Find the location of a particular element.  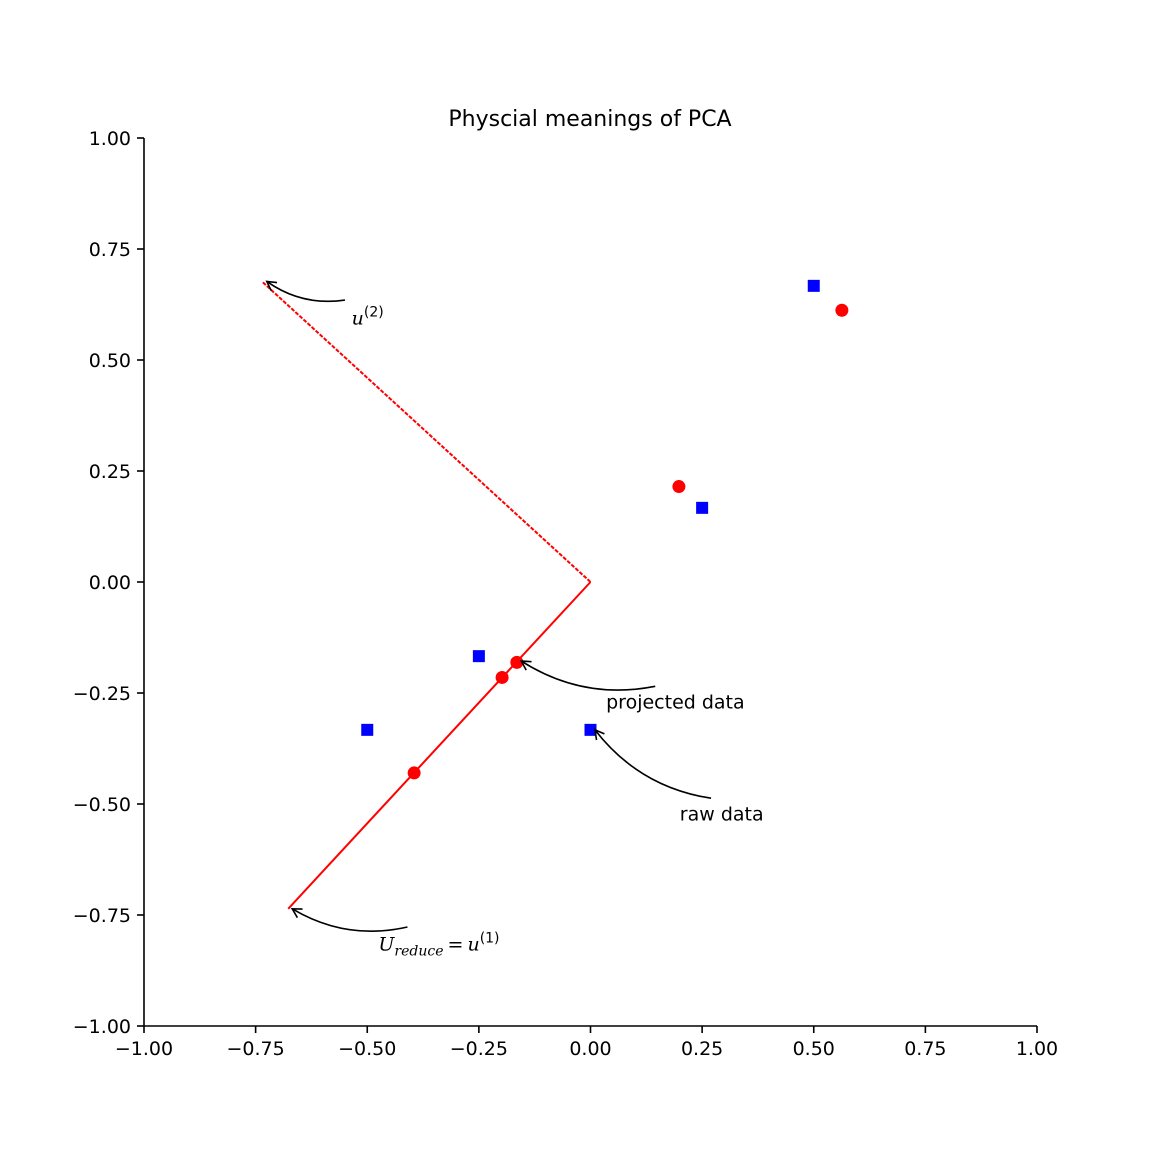

y-tick-label: −0.25 is located at coordinates (102, 694).